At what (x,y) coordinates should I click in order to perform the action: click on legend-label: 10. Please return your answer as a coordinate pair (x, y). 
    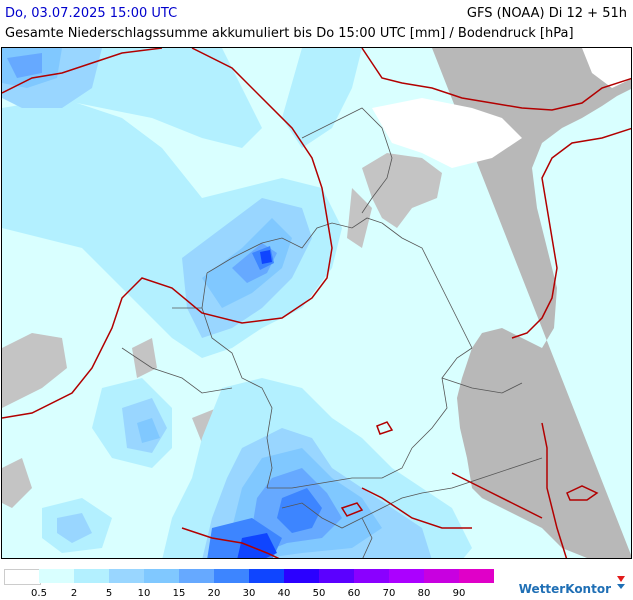
    Looking at the image, I should click on (144, 593).